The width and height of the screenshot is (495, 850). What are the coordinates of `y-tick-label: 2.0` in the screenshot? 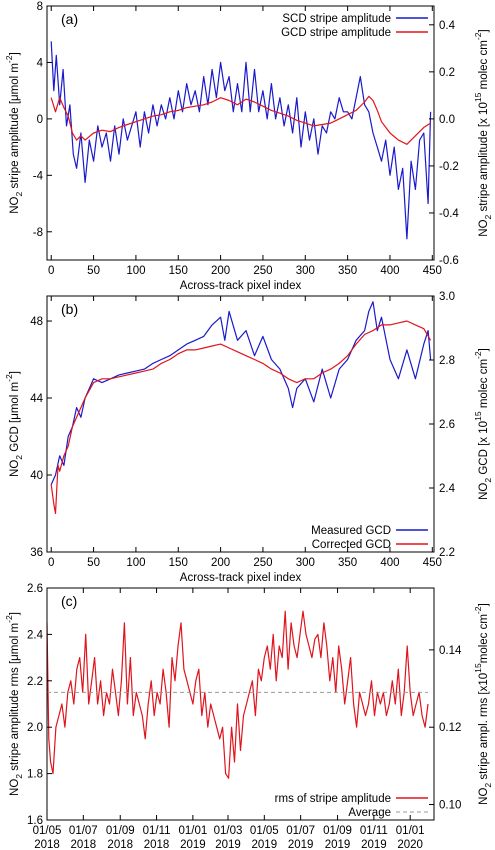 It's located at (35, 728).